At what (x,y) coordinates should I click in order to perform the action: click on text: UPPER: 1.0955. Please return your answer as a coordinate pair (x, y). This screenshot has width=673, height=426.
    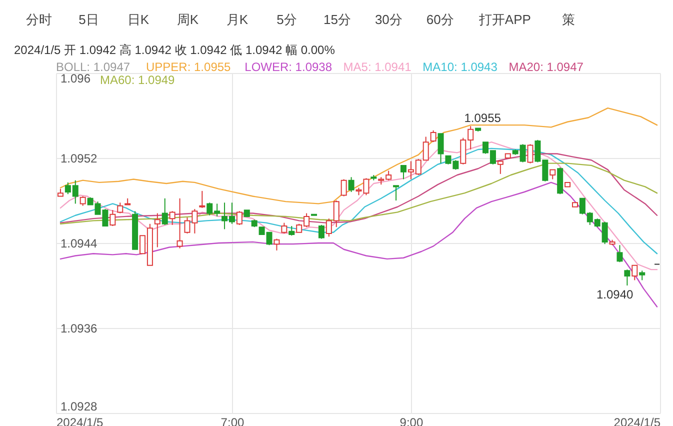
    Looking at the image, I should click on (189, 67).